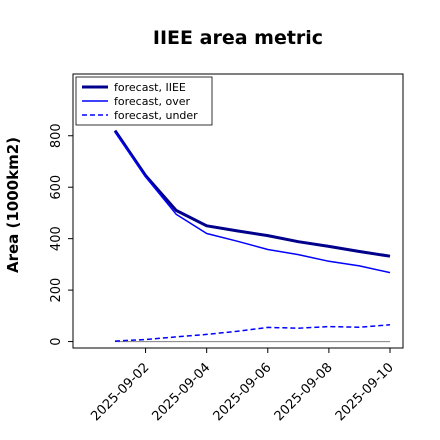 This screenshot has width=440, height=440. I want to click on chart-title: IIEE area metric, so click(238, 38).